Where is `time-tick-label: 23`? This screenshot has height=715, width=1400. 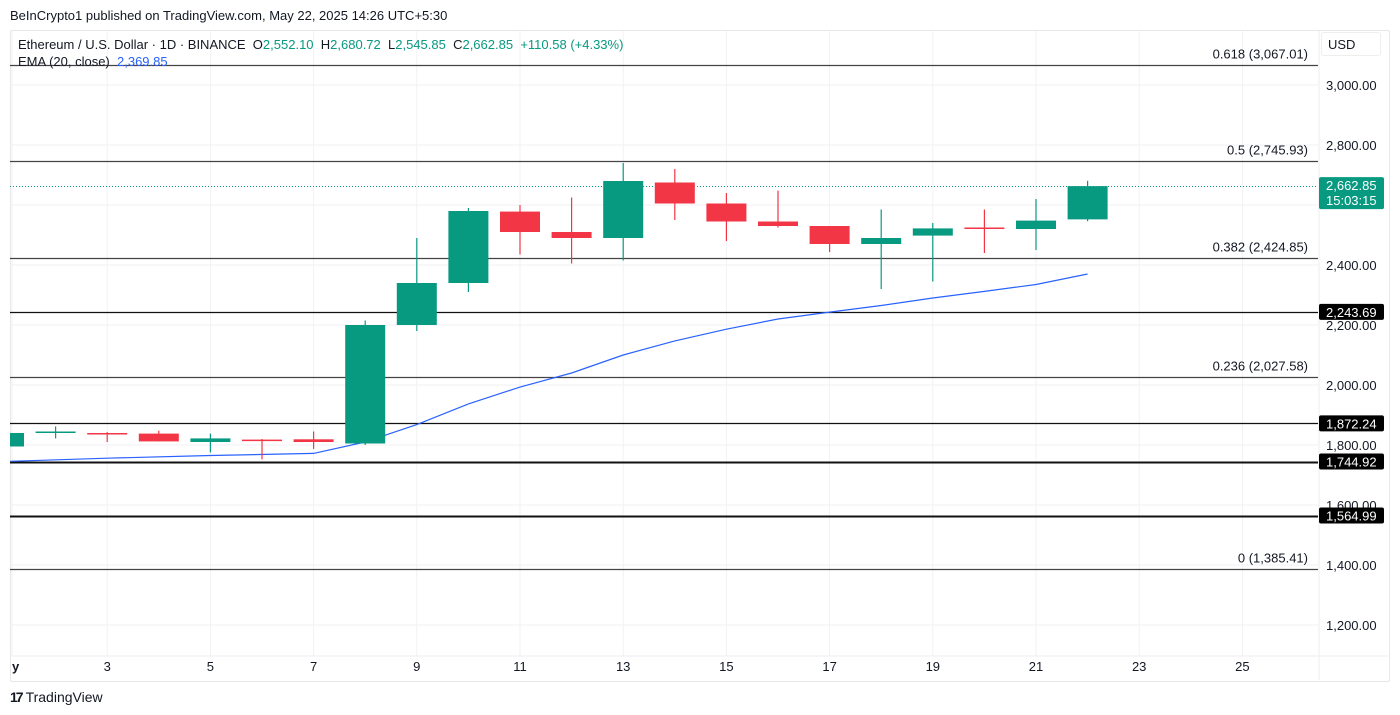 time-tick-label: 23 is located at coordinates (1139, 666).